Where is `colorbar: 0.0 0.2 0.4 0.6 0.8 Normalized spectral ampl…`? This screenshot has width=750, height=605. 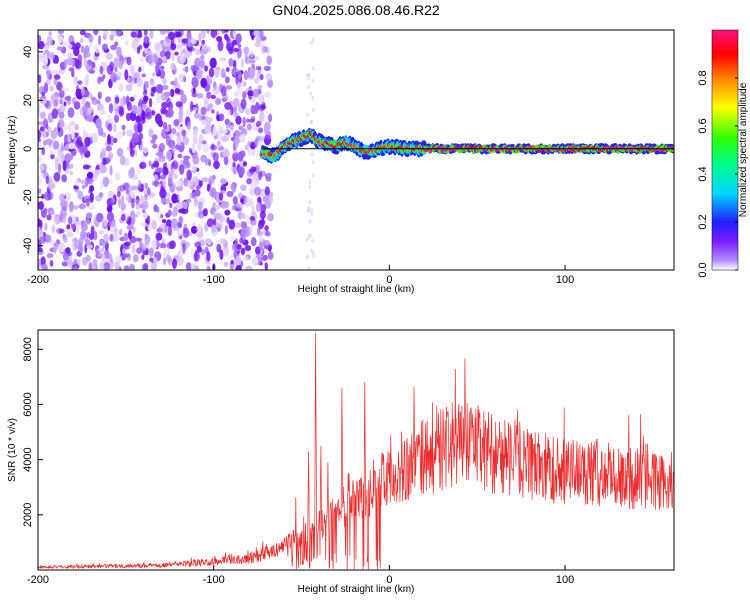
colorbar: 0.0 0.2 0.4 0.6 0.8 Normalized spectral ampl… is located at coordinates (723, 153).